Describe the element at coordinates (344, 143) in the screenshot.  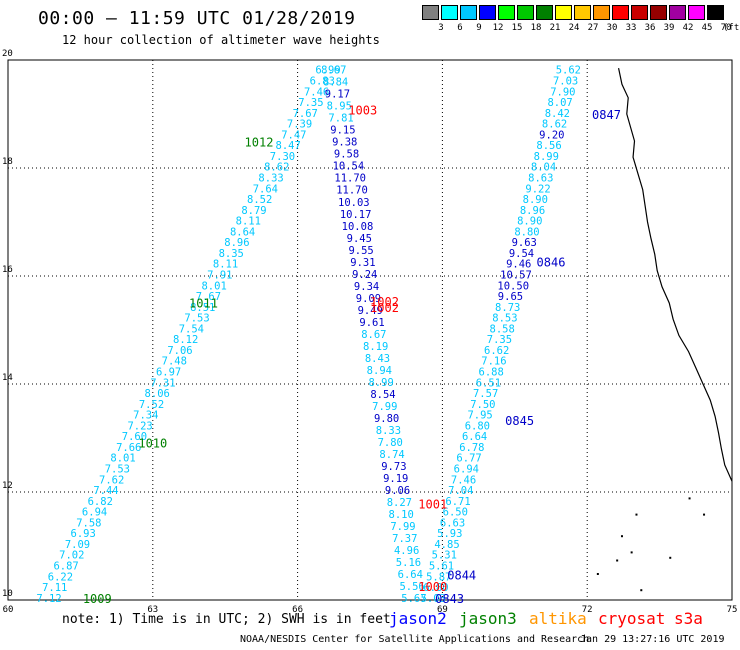
I see `wave-height-value: 9.38` at that location.